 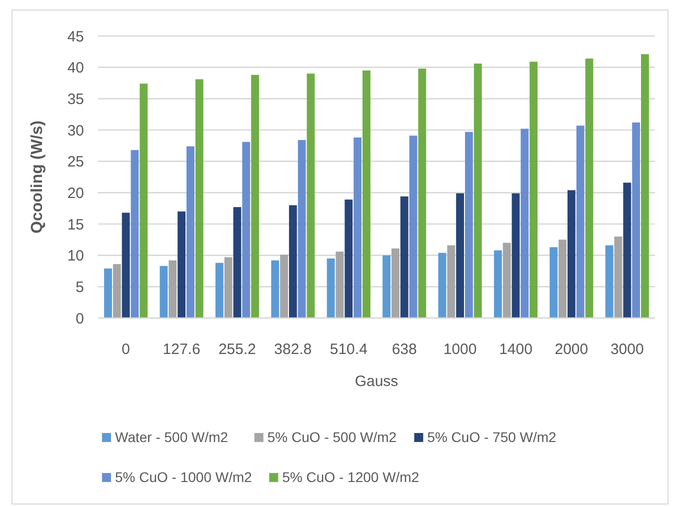 What do you see at coordinates (183, 477) in the screenshot?
I see `legend-label: 5% CuO - 1000 W/m2` at bounding box center [183, 477].